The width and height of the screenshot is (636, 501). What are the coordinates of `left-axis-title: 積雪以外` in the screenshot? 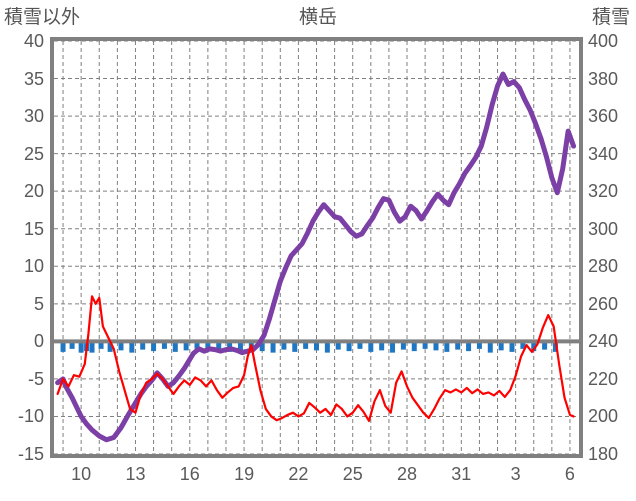 It's located at (42, 17).